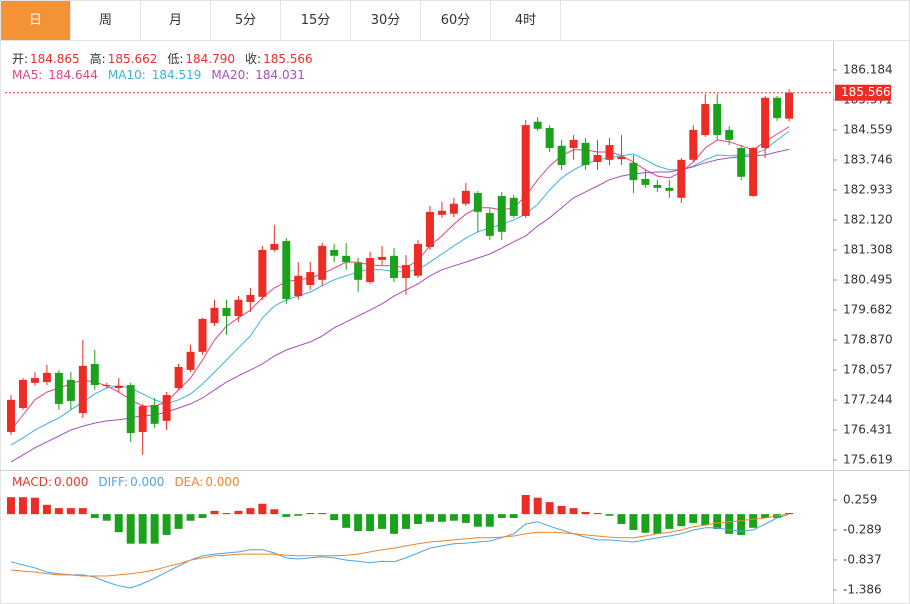  What do you see at coordinates (20, 59) in the screenshot?
I see `ohlc-label: 开:` at bounding box center [20, 59].